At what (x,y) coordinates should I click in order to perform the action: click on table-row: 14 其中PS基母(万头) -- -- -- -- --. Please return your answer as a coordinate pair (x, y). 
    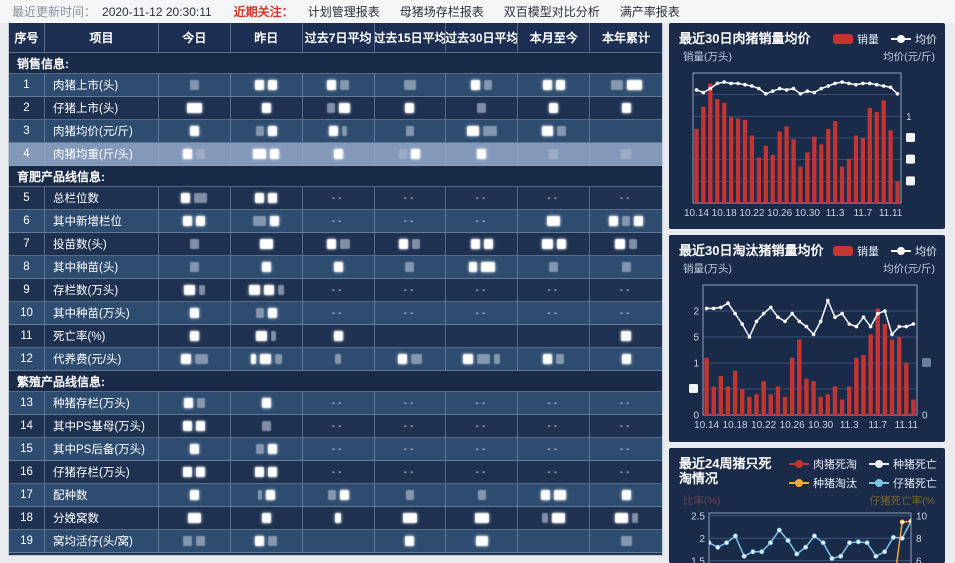
    Looking at the image, I should click on (335, 426).